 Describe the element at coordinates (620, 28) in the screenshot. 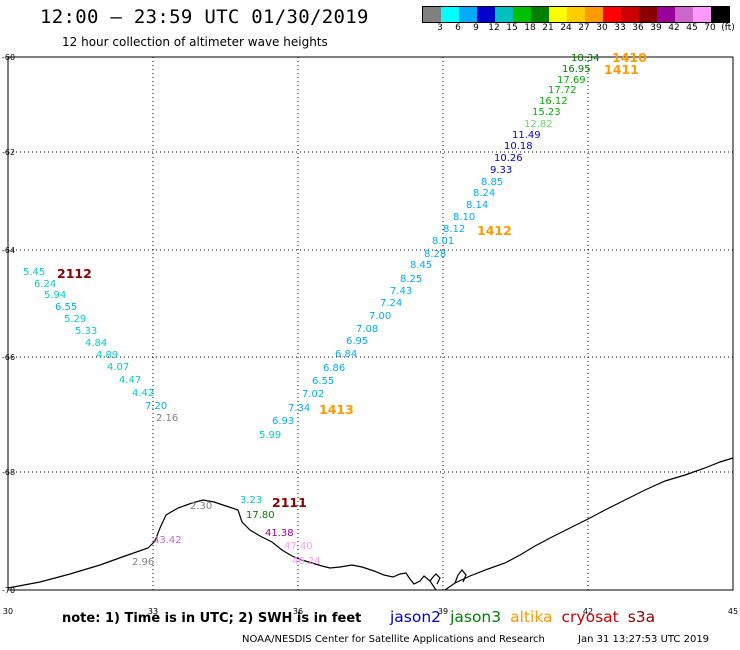

I see `scale-label: 33` at that location.